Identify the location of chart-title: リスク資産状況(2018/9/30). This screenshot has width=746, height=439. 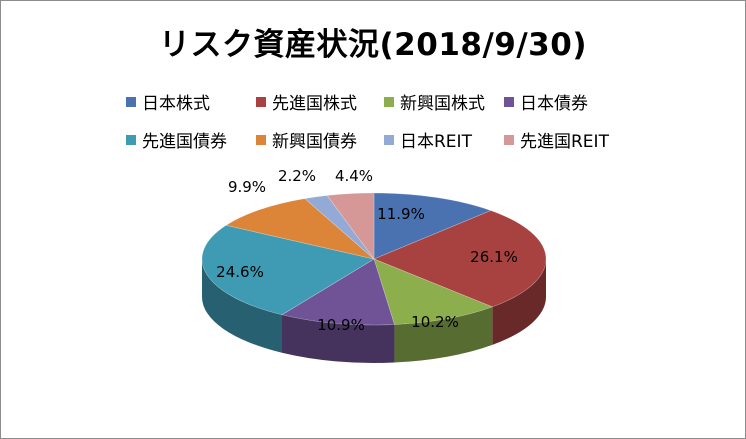
(373, 45).